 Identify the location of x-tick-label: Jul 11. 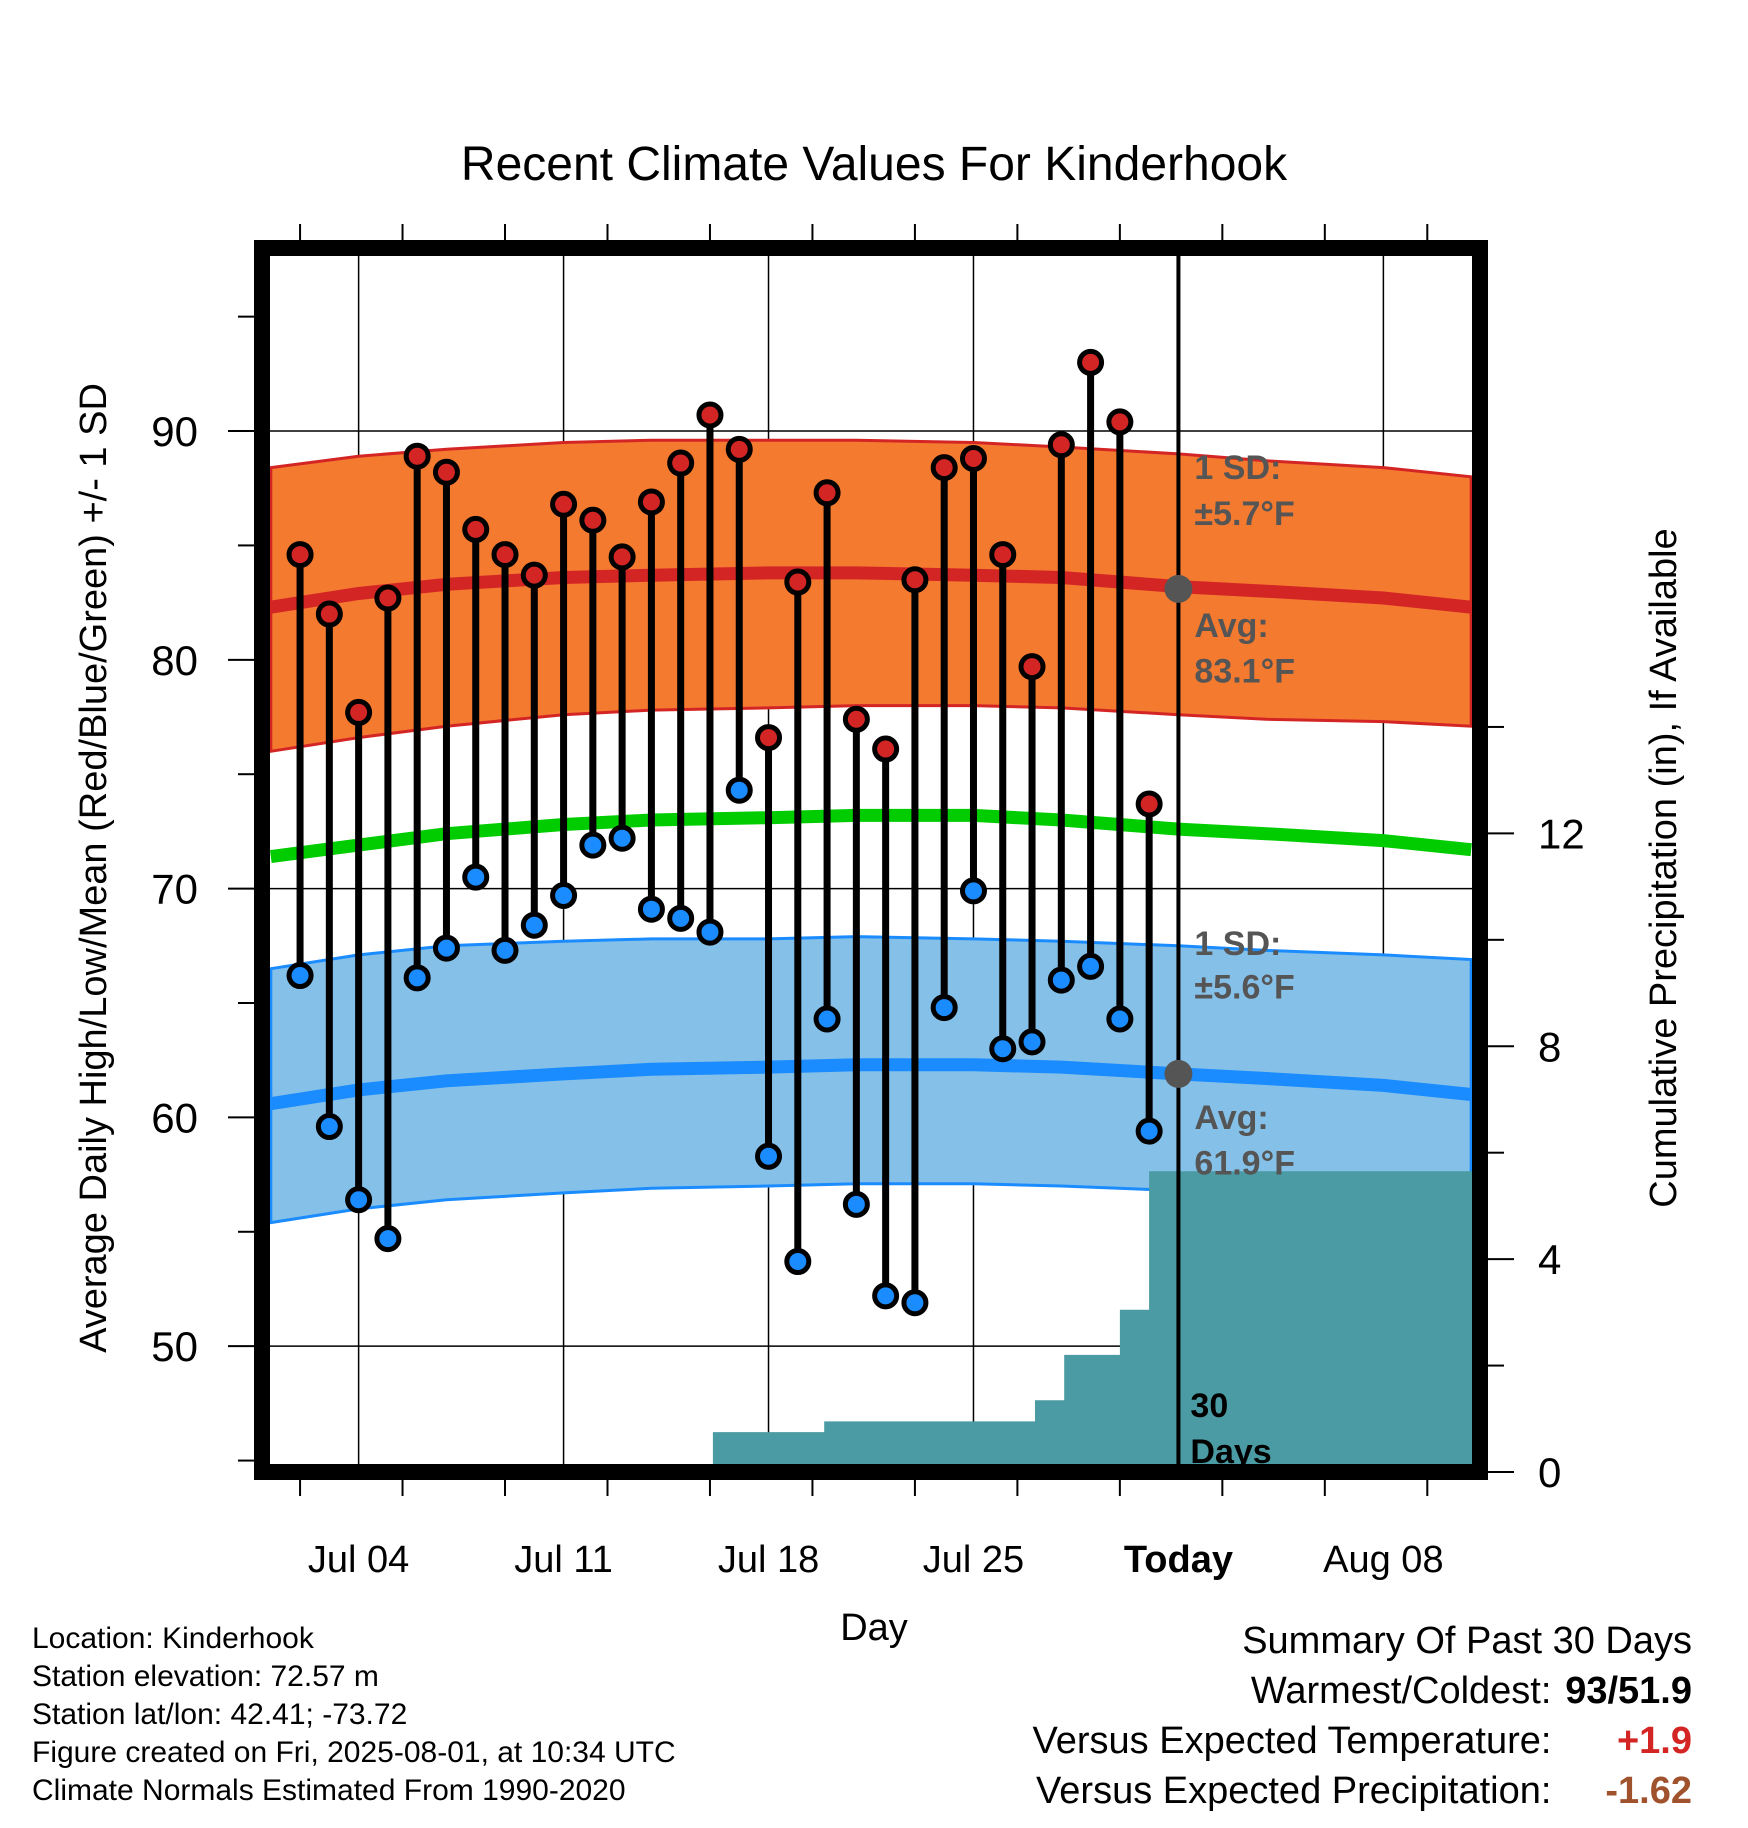
(563, 1560).